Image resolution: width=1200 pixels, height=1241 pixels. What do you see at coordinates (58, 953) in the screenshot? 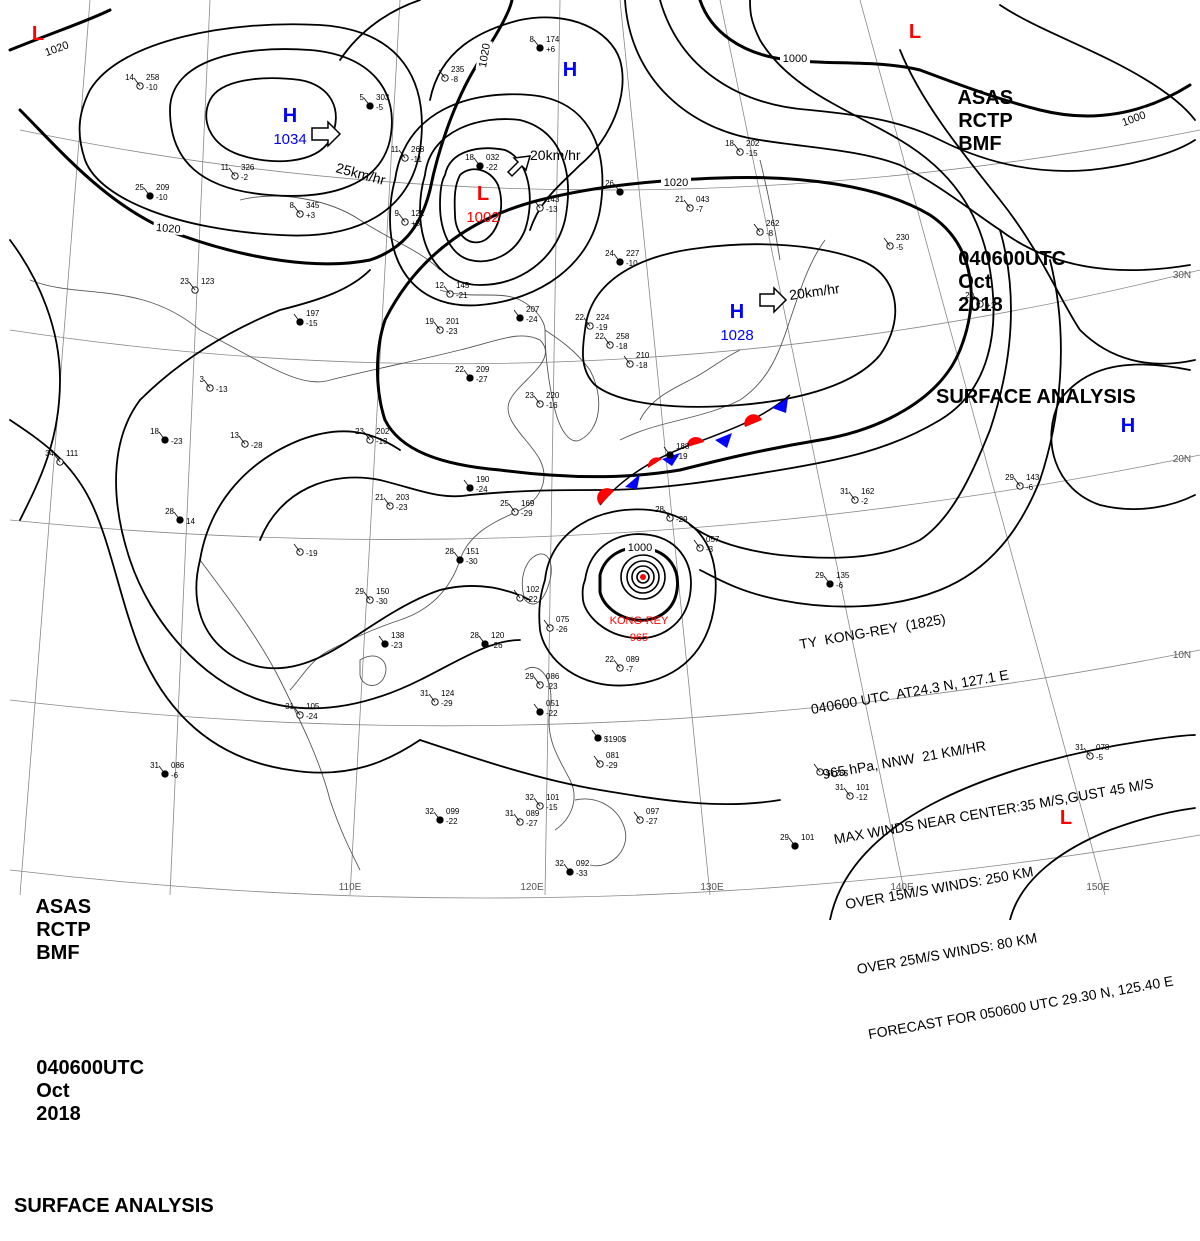
I see `footer-agency: BMF` at bounding box center [58, 953].